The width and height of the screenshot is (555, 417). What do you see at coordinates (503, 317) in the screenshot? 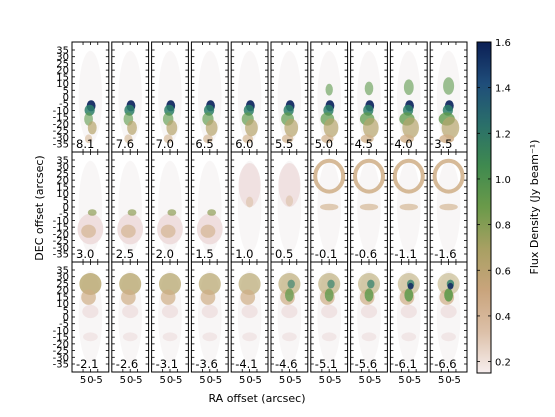
I see `colorbar-tick-label: 0.4` at bounding box center [503, 317].